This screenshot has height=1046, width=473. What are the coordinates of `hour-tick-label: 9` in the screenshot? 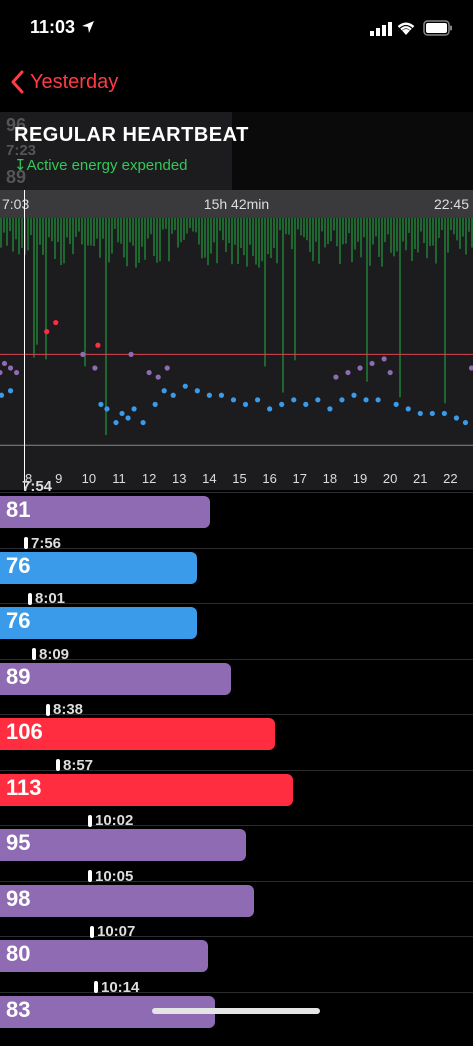 It's located at (59, 478).